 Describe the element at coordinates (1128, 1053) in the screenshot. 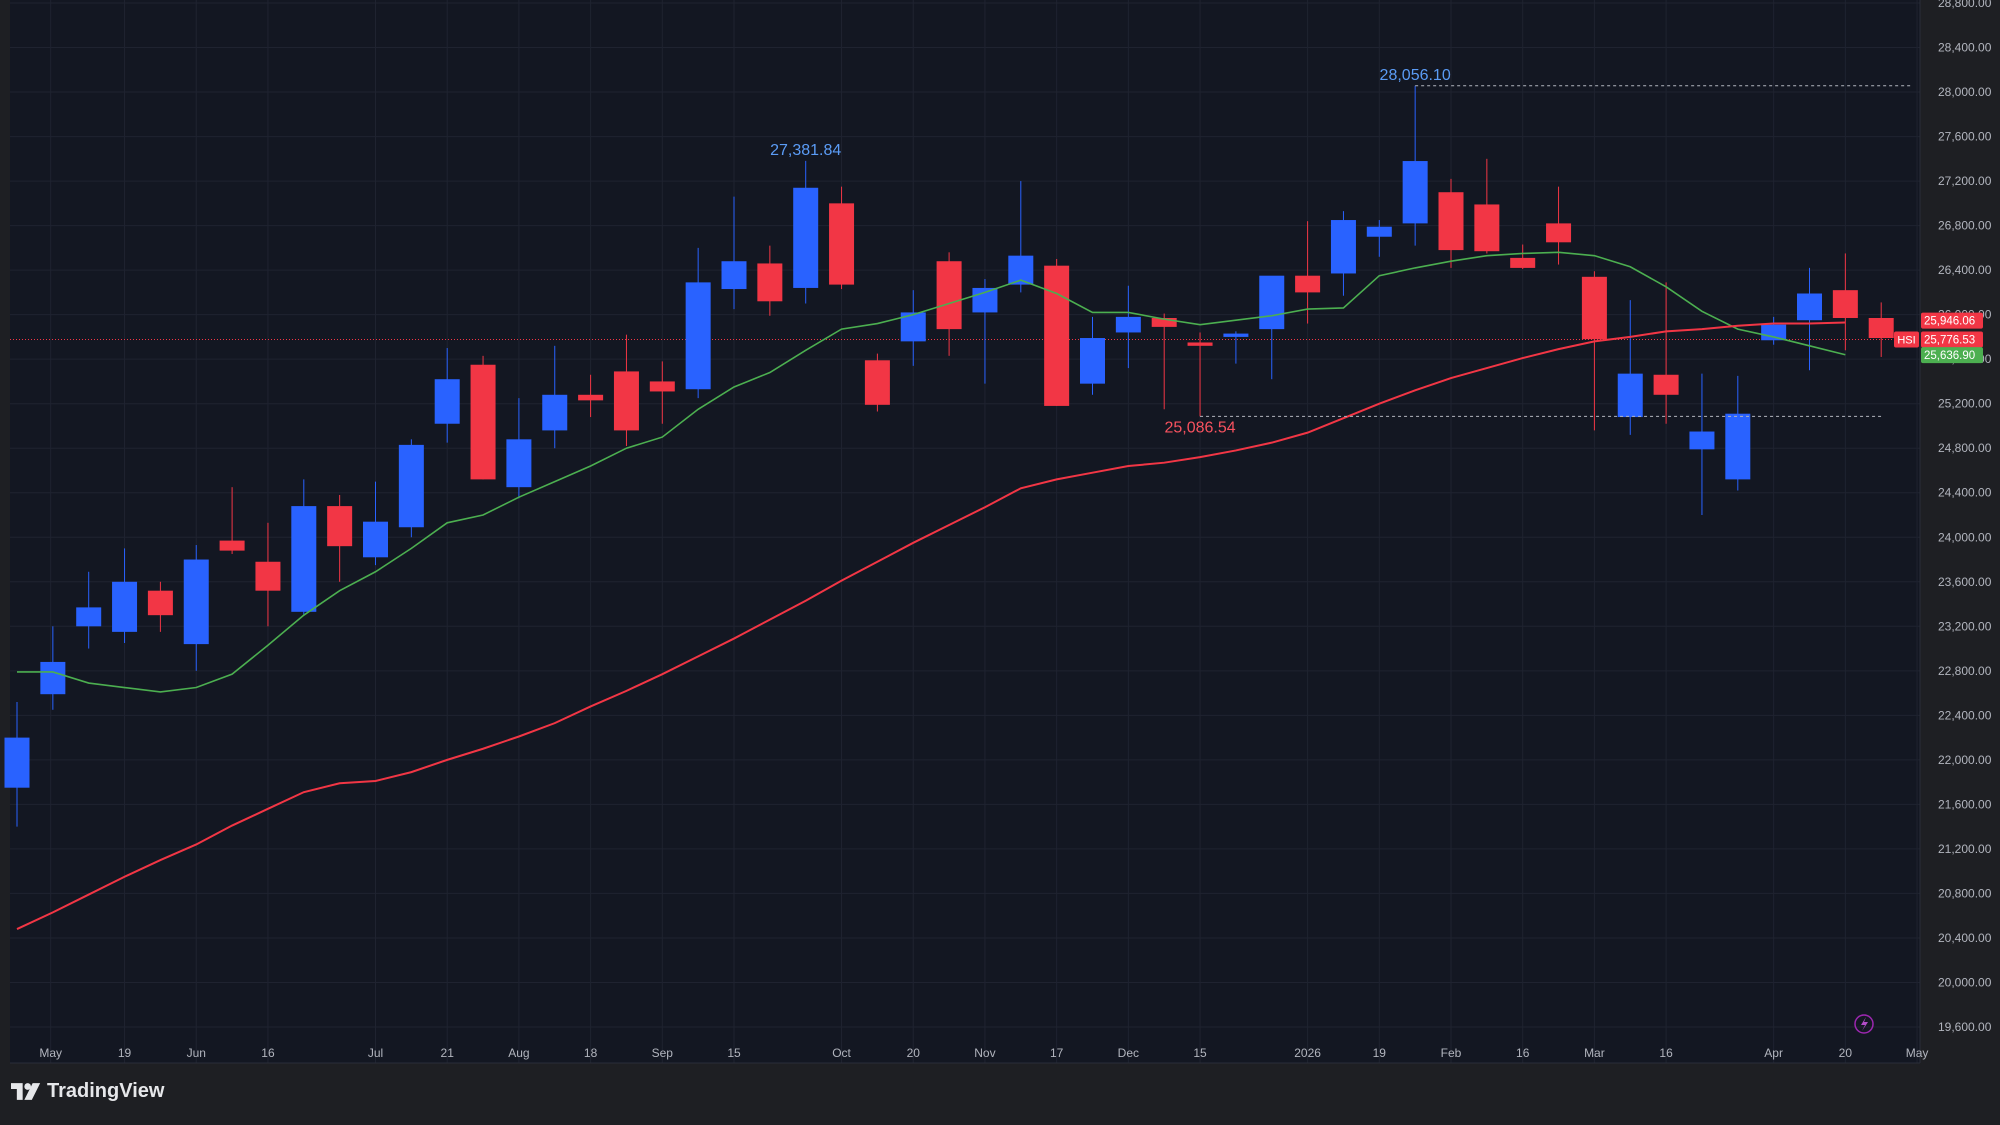

I see `time-tick-label: Dec` at that location.